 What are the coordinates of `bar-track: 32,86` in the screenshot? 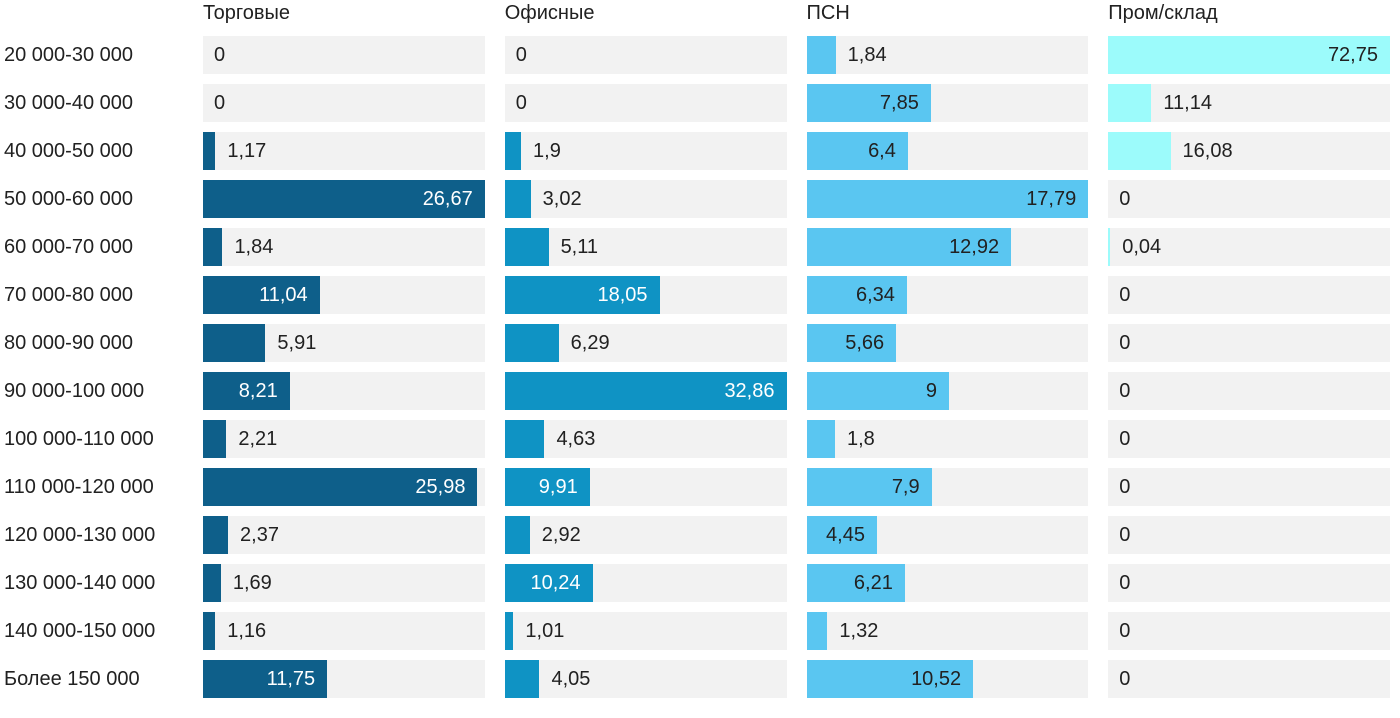 It's located at (645, 391).